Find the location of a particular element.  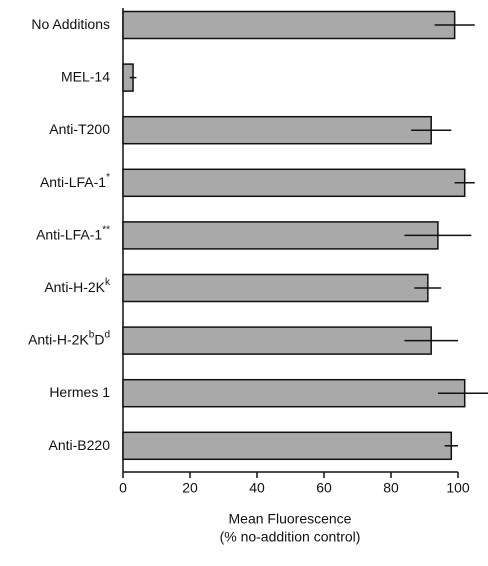

y-tick-label: Anti-LFA-1* is located at coordinates (75, 180).